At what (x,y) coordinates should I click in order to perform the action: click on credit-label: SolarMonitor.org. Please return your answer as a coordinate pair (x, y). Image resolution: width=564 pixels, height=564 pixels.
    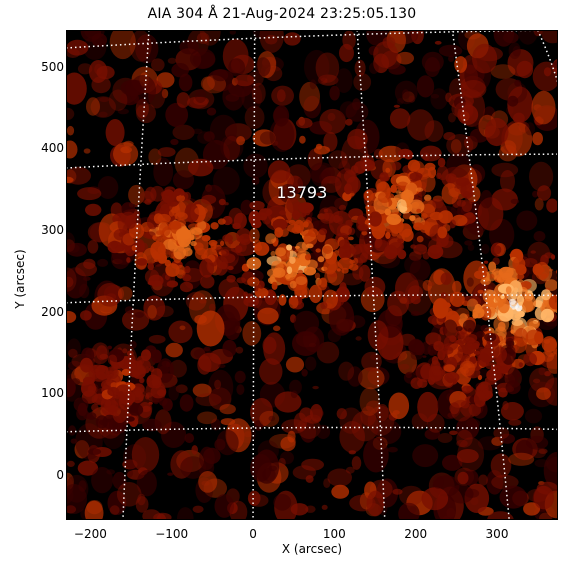
    Looking at the image, I should click on (465, 543).